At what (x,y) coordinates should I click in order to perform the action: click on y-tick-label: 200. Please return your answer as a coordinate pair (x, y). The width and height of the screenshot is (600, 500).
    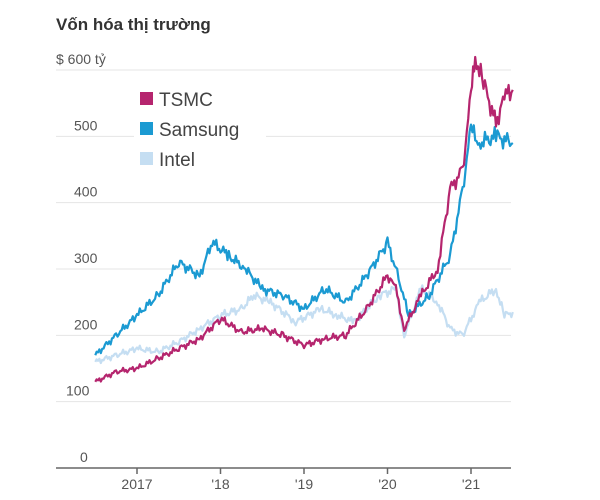
    Looking at the image, I should click on (86, 324).